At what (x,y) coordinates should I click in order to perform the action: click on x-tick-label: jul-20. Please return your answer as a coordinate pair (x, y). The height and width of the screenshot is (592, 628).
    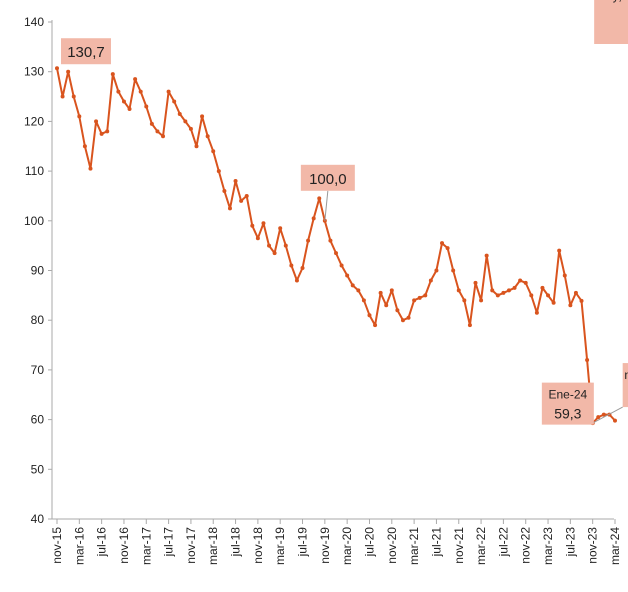
    Looking at the image, I should click on (369, 542).